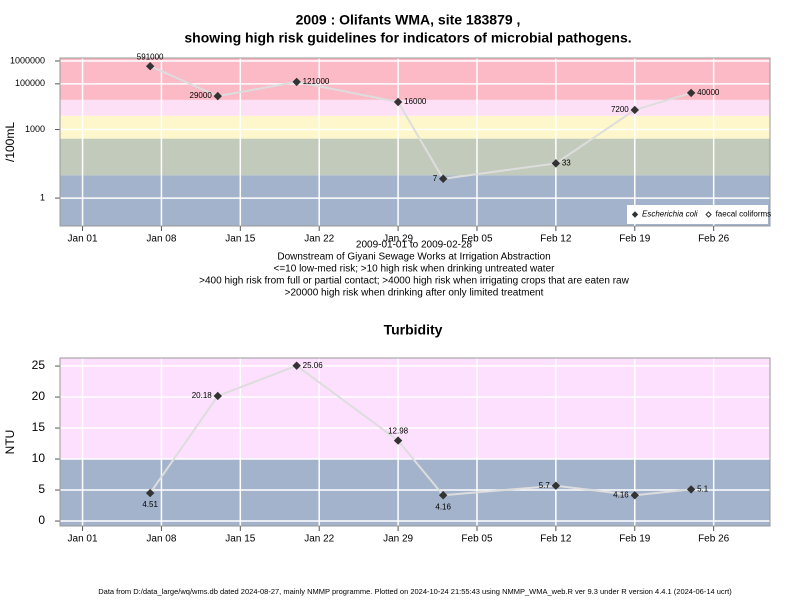 This screenshot has height=605, width=800. Describe the element at coordinates (313, 365) in the screenshot. I see `data-label: 25.06` at that location.